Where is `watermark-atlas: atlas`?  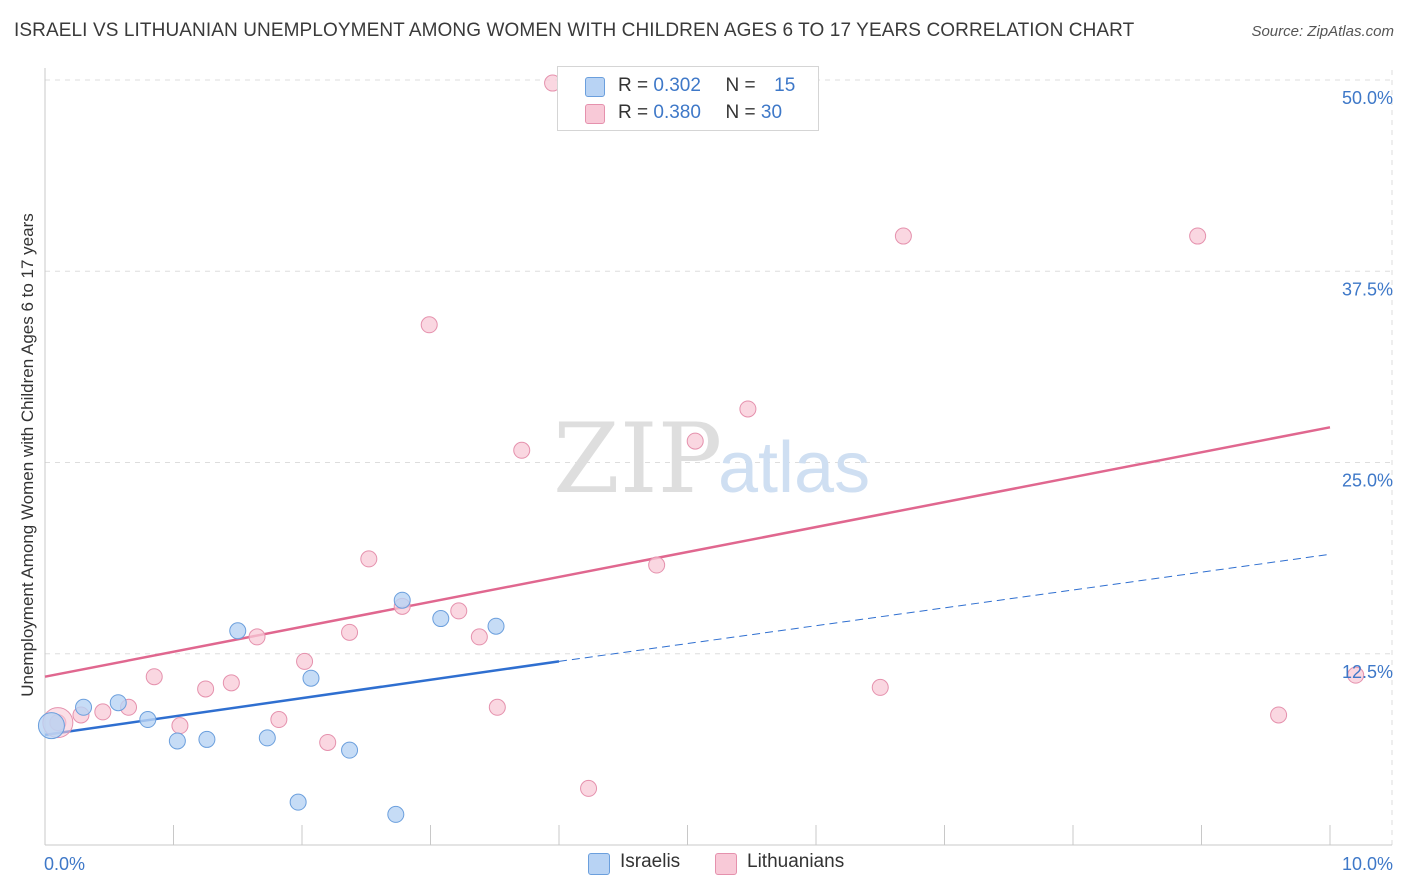 watermark-atlas: atlas is located at coordinates (794, 468).